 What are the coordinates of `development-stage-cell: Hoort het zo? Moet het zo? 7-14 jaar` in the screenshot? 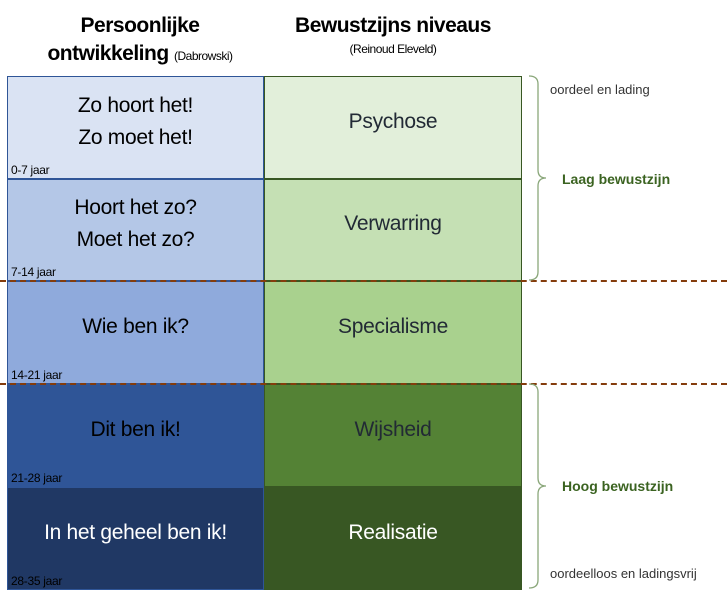 It's located at (135, 230).